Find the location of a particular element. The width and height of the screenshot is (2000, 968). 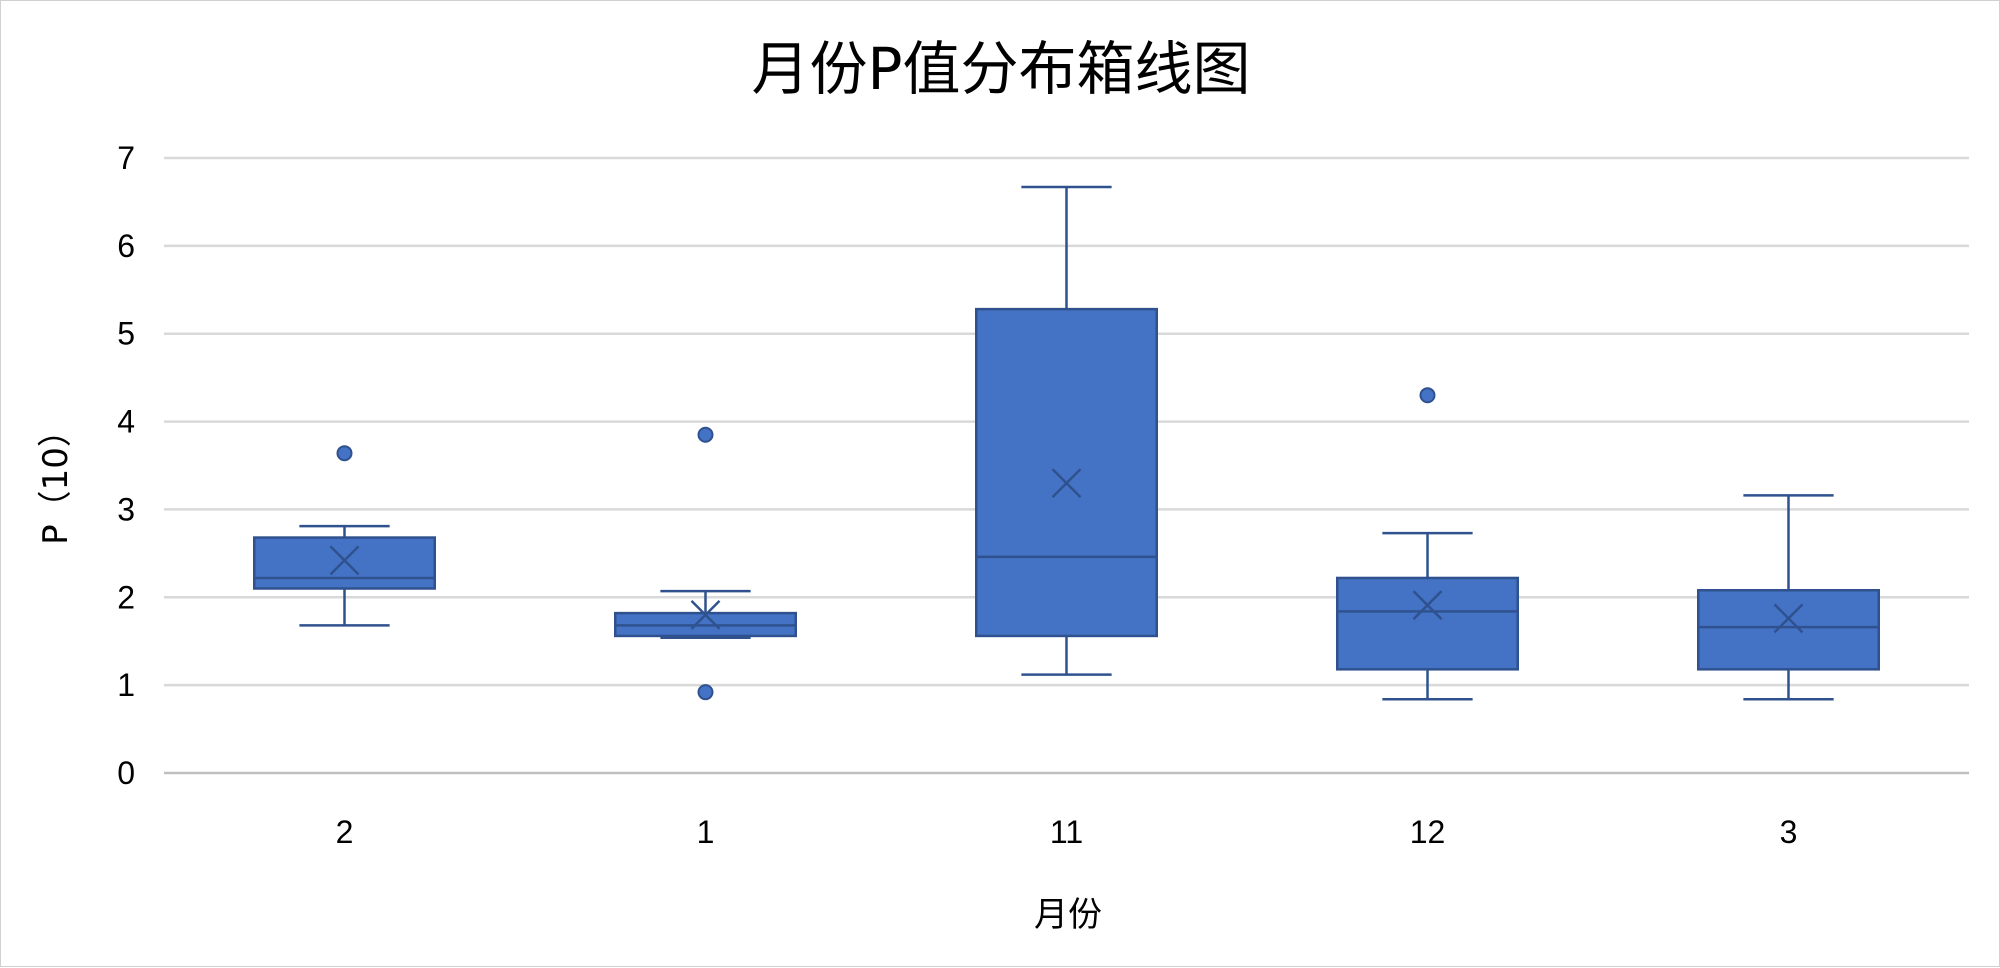

chart-title: 月份P值分布箱线图 is located at coordinates (1001, 69).